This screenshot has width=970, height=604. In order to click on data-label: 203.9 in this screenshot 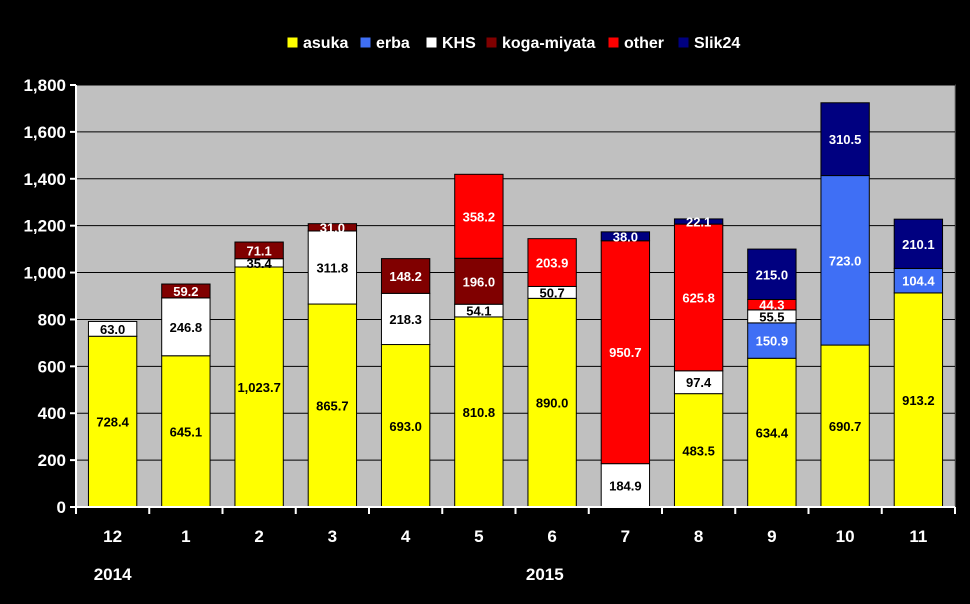, I will do `click(552, 263)`.